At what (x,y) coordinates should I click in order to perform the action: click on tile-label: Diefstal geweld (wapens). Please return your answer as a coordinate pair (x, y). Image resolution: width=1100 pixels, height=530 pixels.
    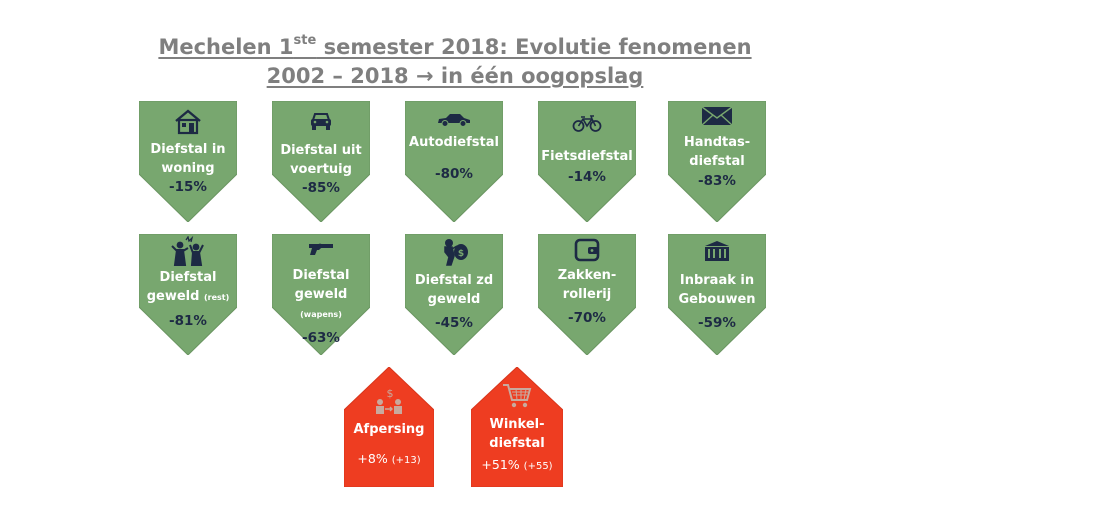
    Looking at the image, I should click on (321, 293).